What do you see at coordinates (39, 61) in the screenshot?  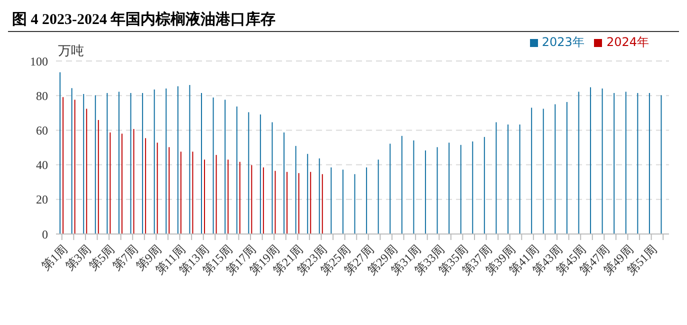 I see `y-tick-label: 100` at bounding box center [39, 61].